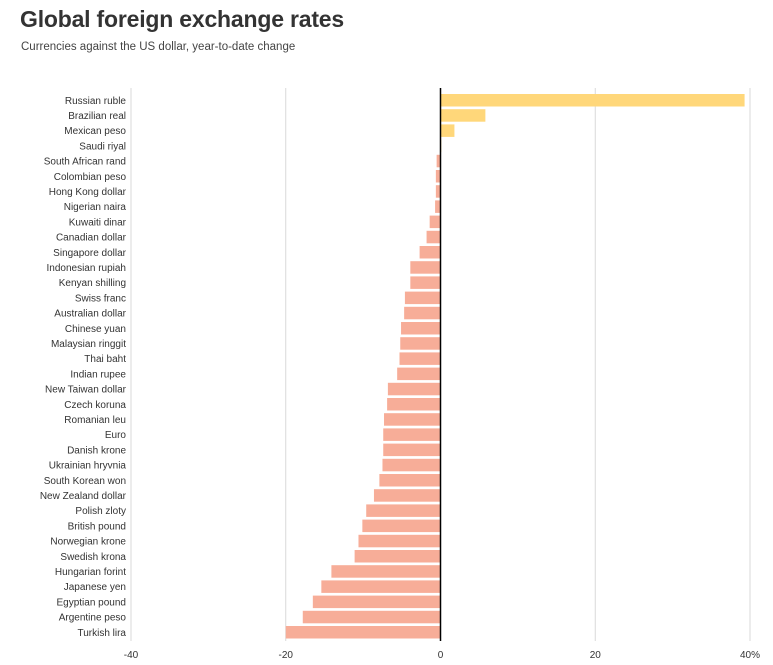 The height and width of the screenshot is (665, 773). What do you see at coordinates (95, 405) in the screenshot?
I see `category-label: Czech koruna` at bounding box center [95, 405].